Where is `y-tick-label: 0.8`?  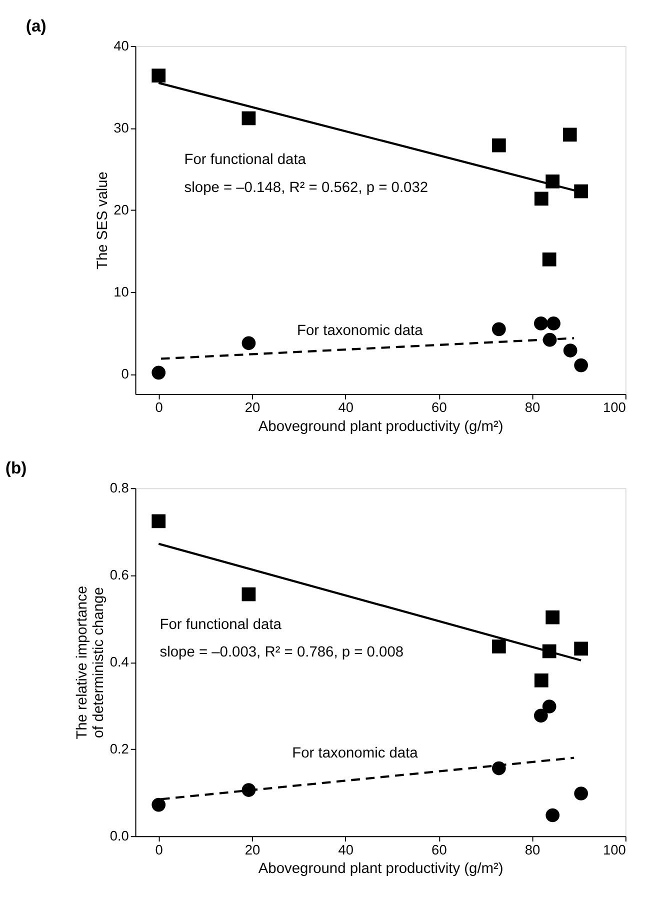
y-tick-label: 0.8 is located at coordinates (120, 488).